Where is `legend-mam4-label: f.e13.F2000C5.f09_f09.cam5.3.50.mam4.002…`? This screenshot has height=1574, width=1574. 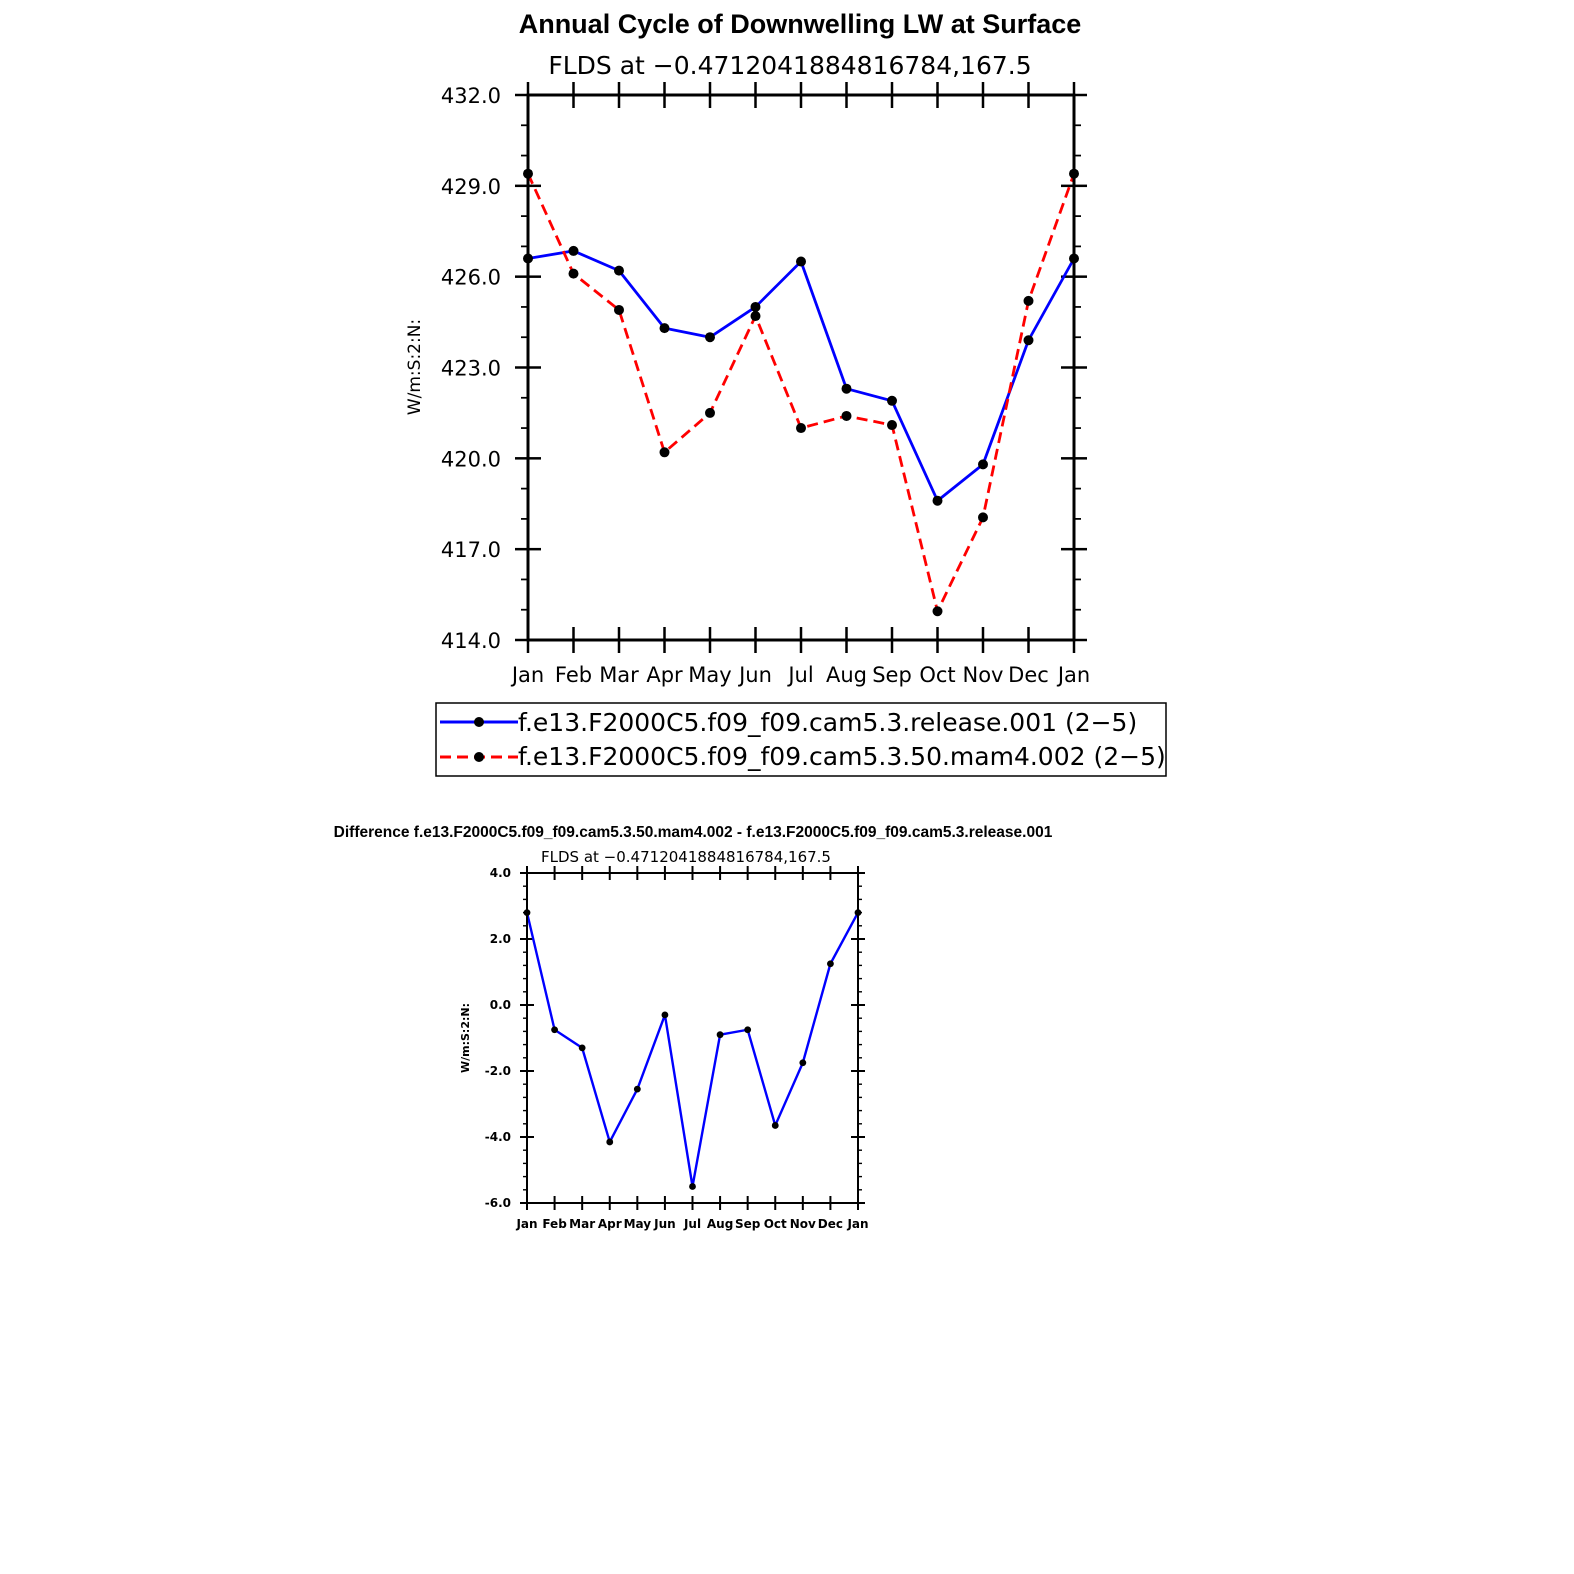
legend-mam4-label: f.e13.F2000C5.f09_f09.cam5.3.50.mam4.002… is located at coordinates (842, 756).